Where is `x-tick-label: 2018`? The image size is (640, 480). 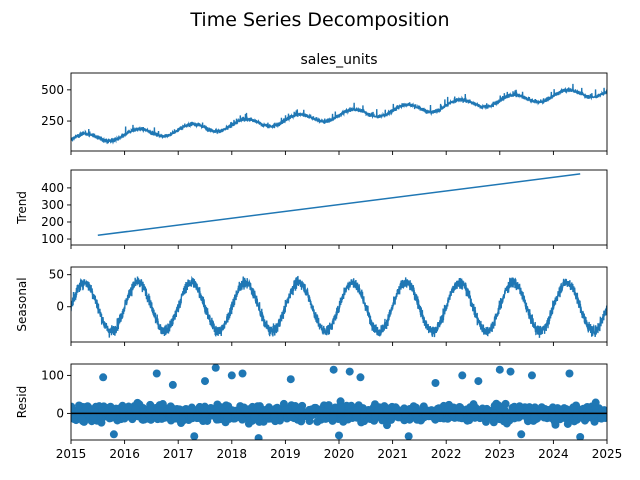 x-tick-label: 2018 is located at coordinates (232, 454).